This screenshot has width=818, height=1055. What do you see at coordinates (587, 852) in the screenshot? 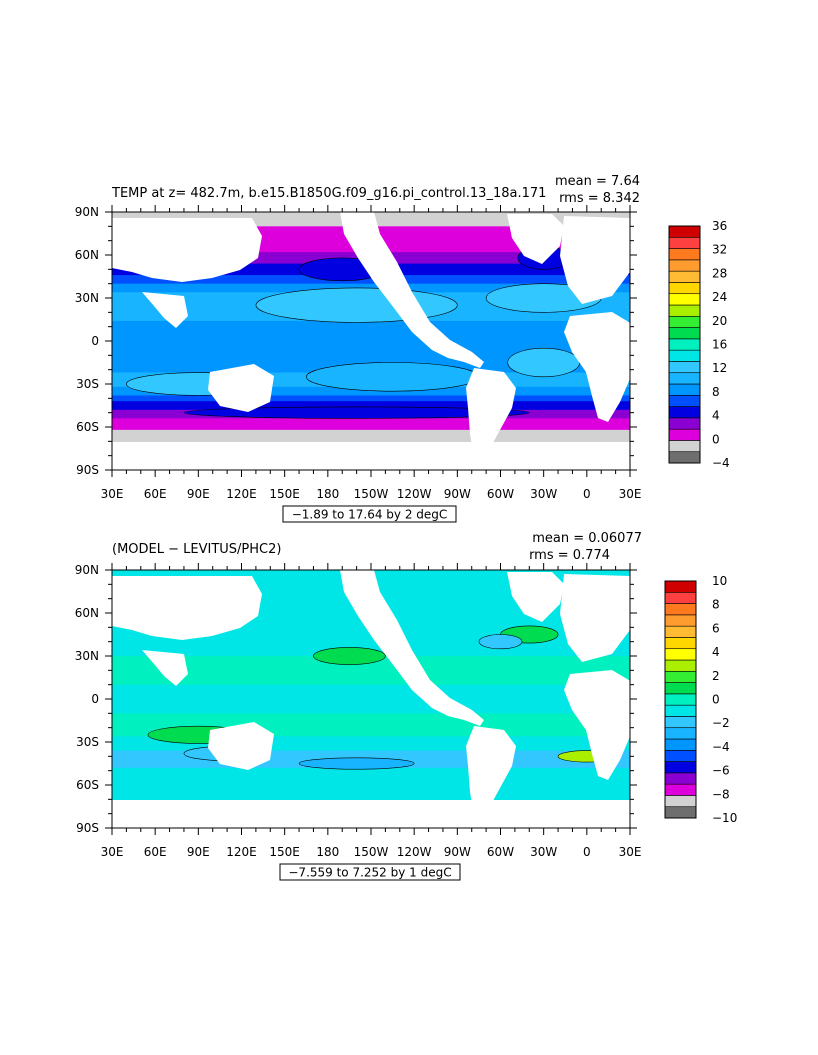
I see `x-tick-label: 0` at bounding box center [587, 852].